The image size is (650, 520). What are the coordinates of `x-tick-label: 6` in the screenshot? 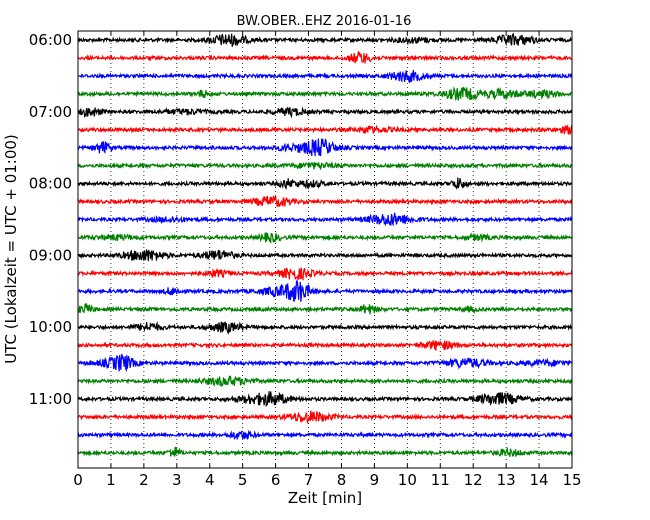 It's located at (276, 480).